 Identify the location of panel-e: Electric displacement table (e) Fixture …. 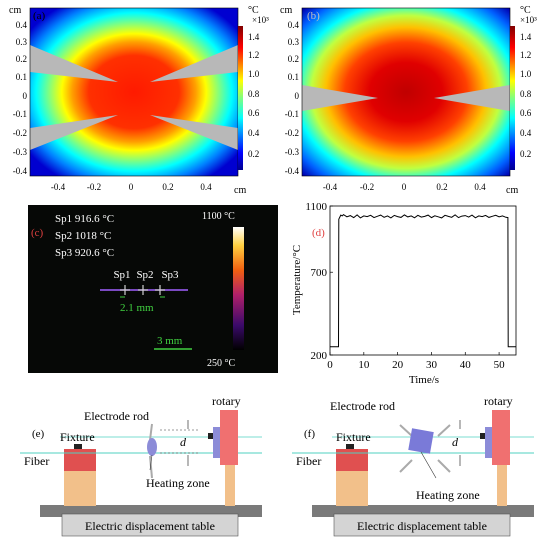
(141, 465).